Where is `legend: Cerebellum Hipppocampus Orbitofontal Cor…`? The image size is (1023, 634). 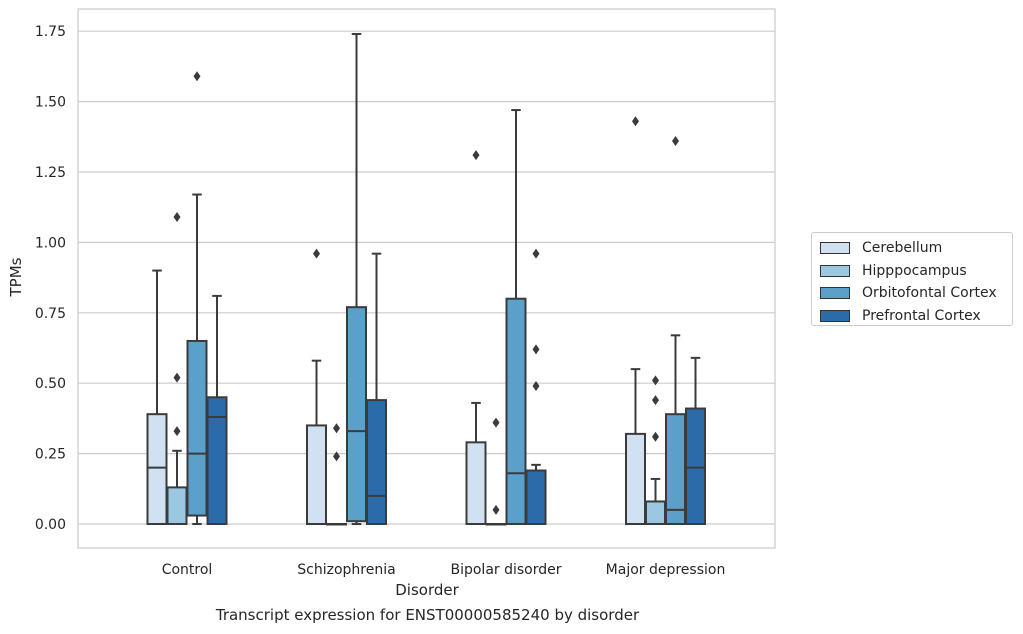 legend: Cerebellum Hipppocampus Orbitofontal Cor… is located at coordinates (912, 279).